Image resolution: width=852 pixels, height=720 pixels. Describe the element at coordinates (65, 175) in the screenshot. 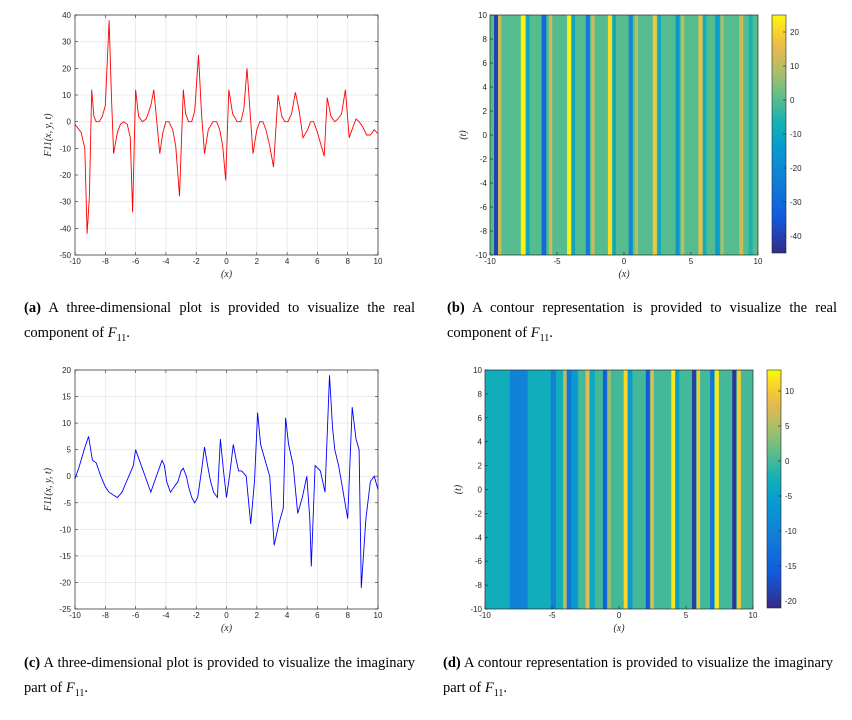

I see `y-tick-label: -20` at that location.